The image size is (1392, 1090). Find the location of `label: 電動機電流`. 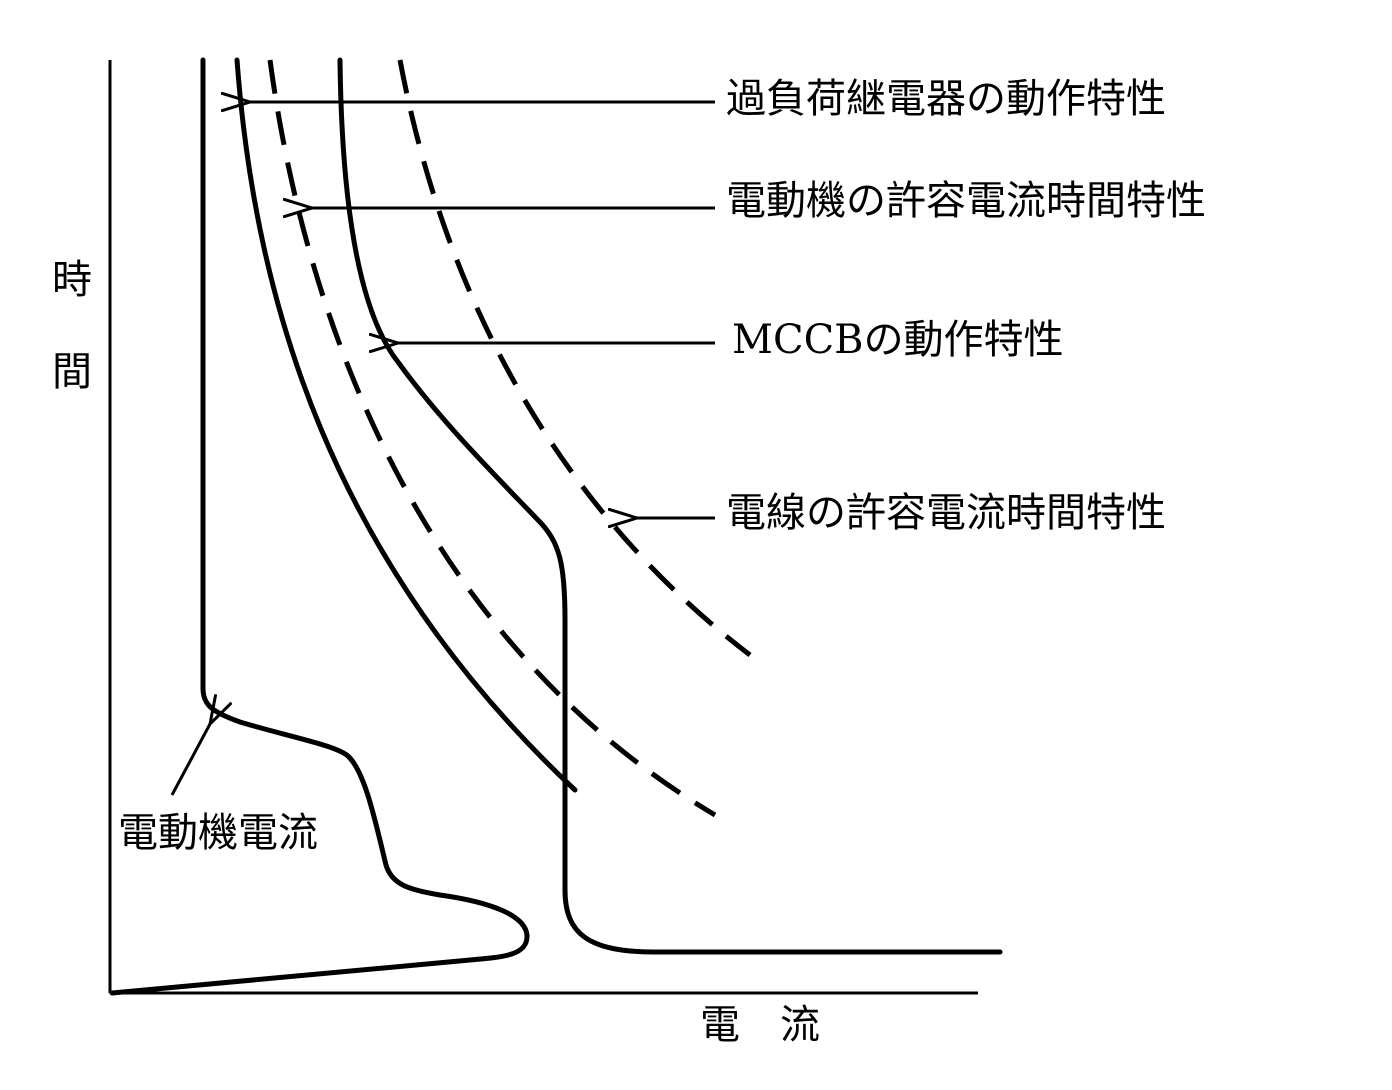

label: 電動機電流 is located at coordinates (218, 833).